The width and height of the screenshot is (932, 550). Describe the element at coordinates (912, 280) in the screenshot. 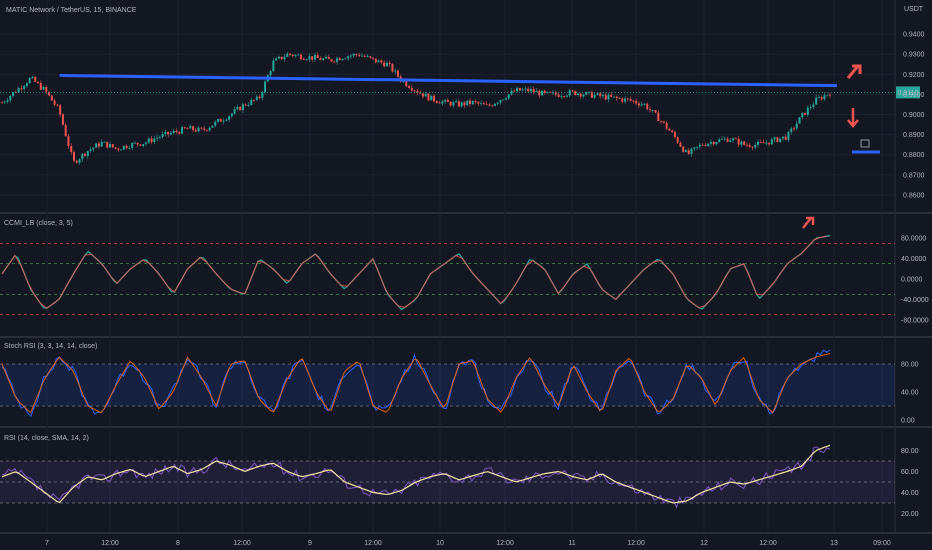

I see `oscillator-tick-label: 0.0000` at that location.